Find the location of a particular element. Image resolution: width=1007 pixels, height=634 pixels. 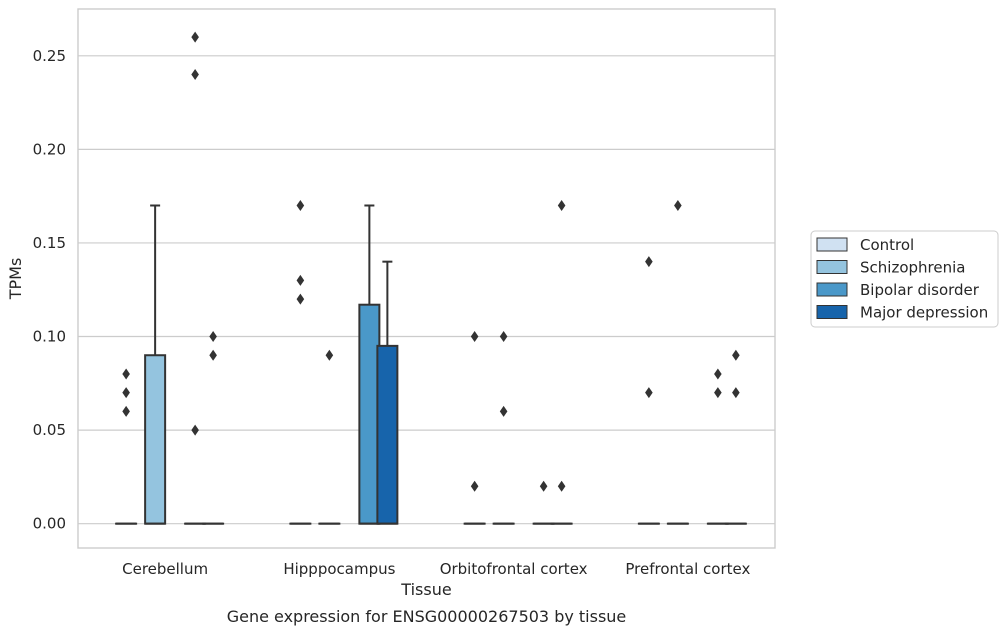

x-tick-label: Orbitofrontal cortex is located at coordinates (514, 569).